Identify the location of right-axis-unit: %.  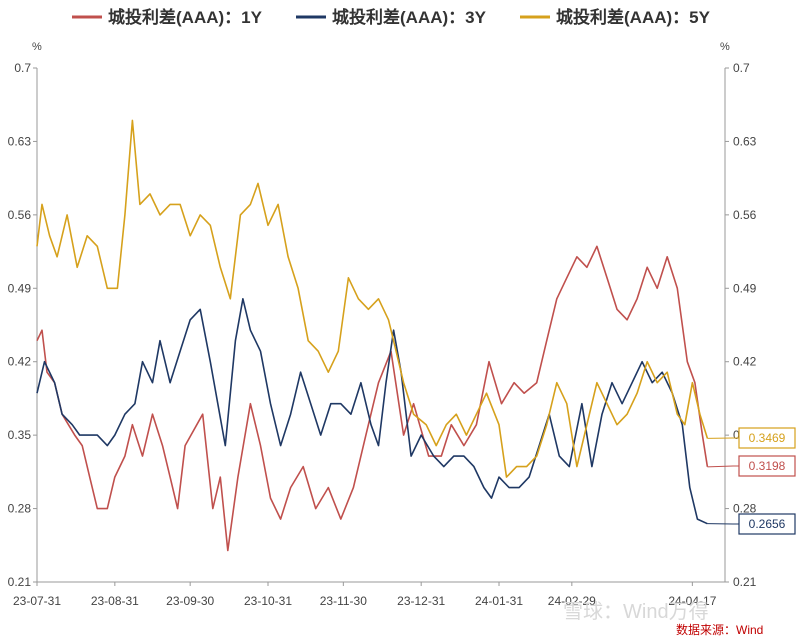
(725, 47).